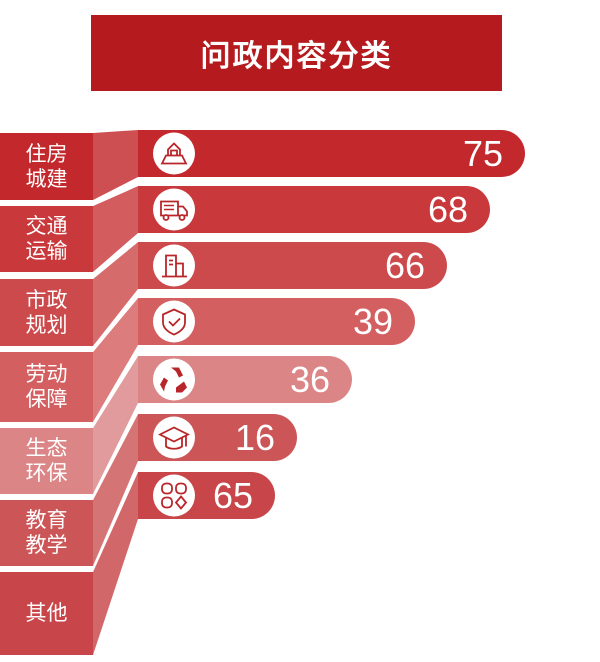 The width and height of the screenshot is (600, 662). What do you see at coordinates (174, 495) in the screenshot?
I see `grid-icon` at bounding box center [174, 495].